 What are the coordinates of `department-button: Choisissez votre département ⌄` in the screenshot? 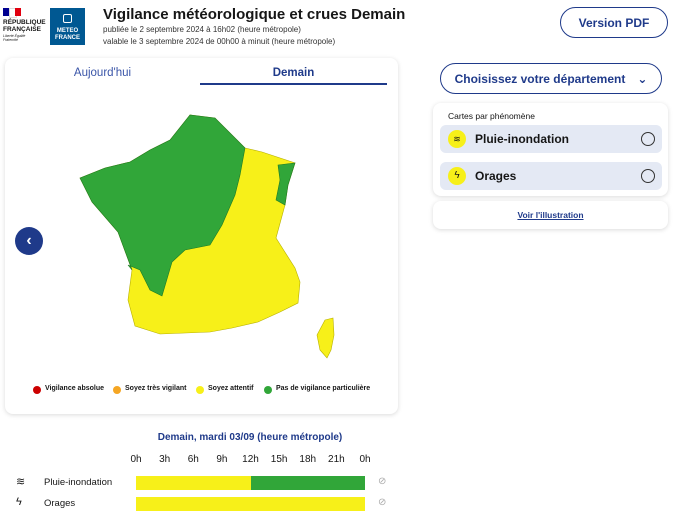 It's located at (551, 78).